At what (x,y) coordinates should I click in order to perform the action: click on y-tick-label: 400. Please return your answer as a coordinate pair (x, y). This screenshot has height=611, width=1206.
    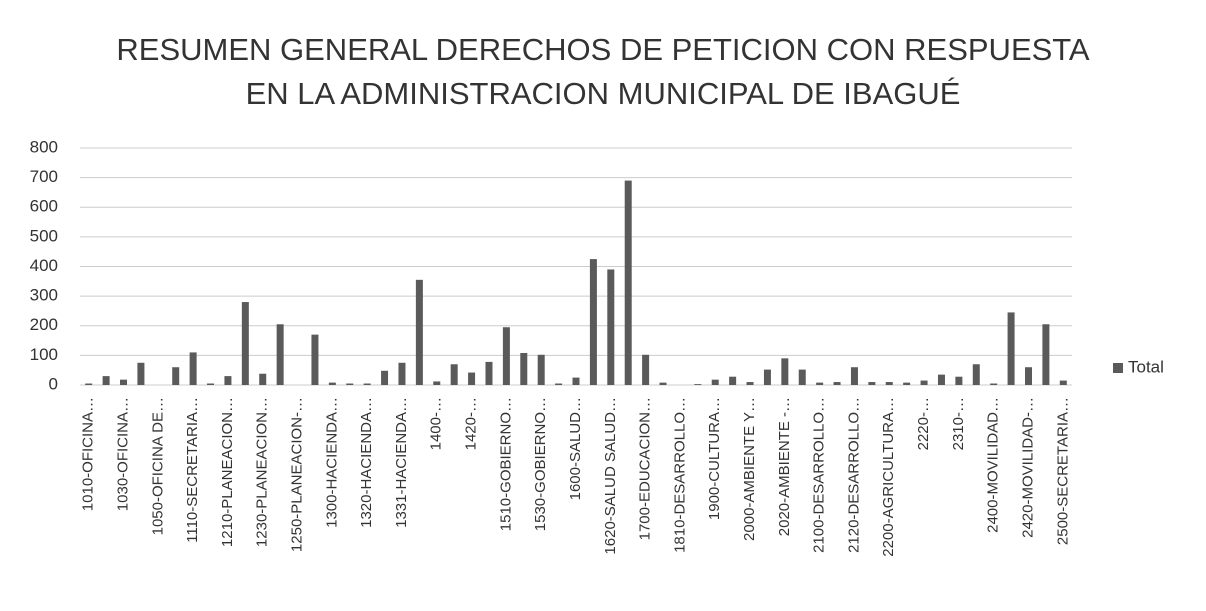
    Looking at the image, I should click on (44, 265).